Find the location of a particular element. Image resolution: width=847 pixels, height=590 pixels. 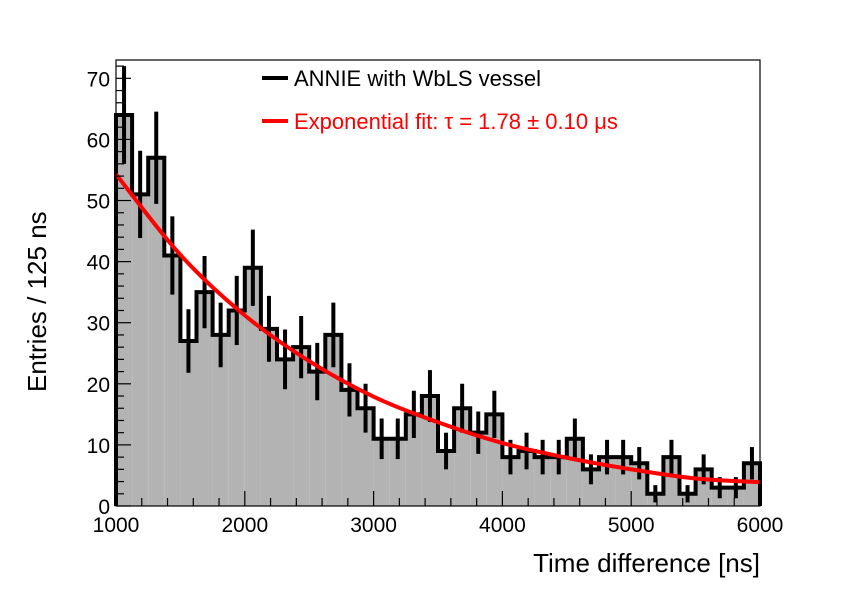

x-tick-label: 3000 is located at coordinates (373, 525).